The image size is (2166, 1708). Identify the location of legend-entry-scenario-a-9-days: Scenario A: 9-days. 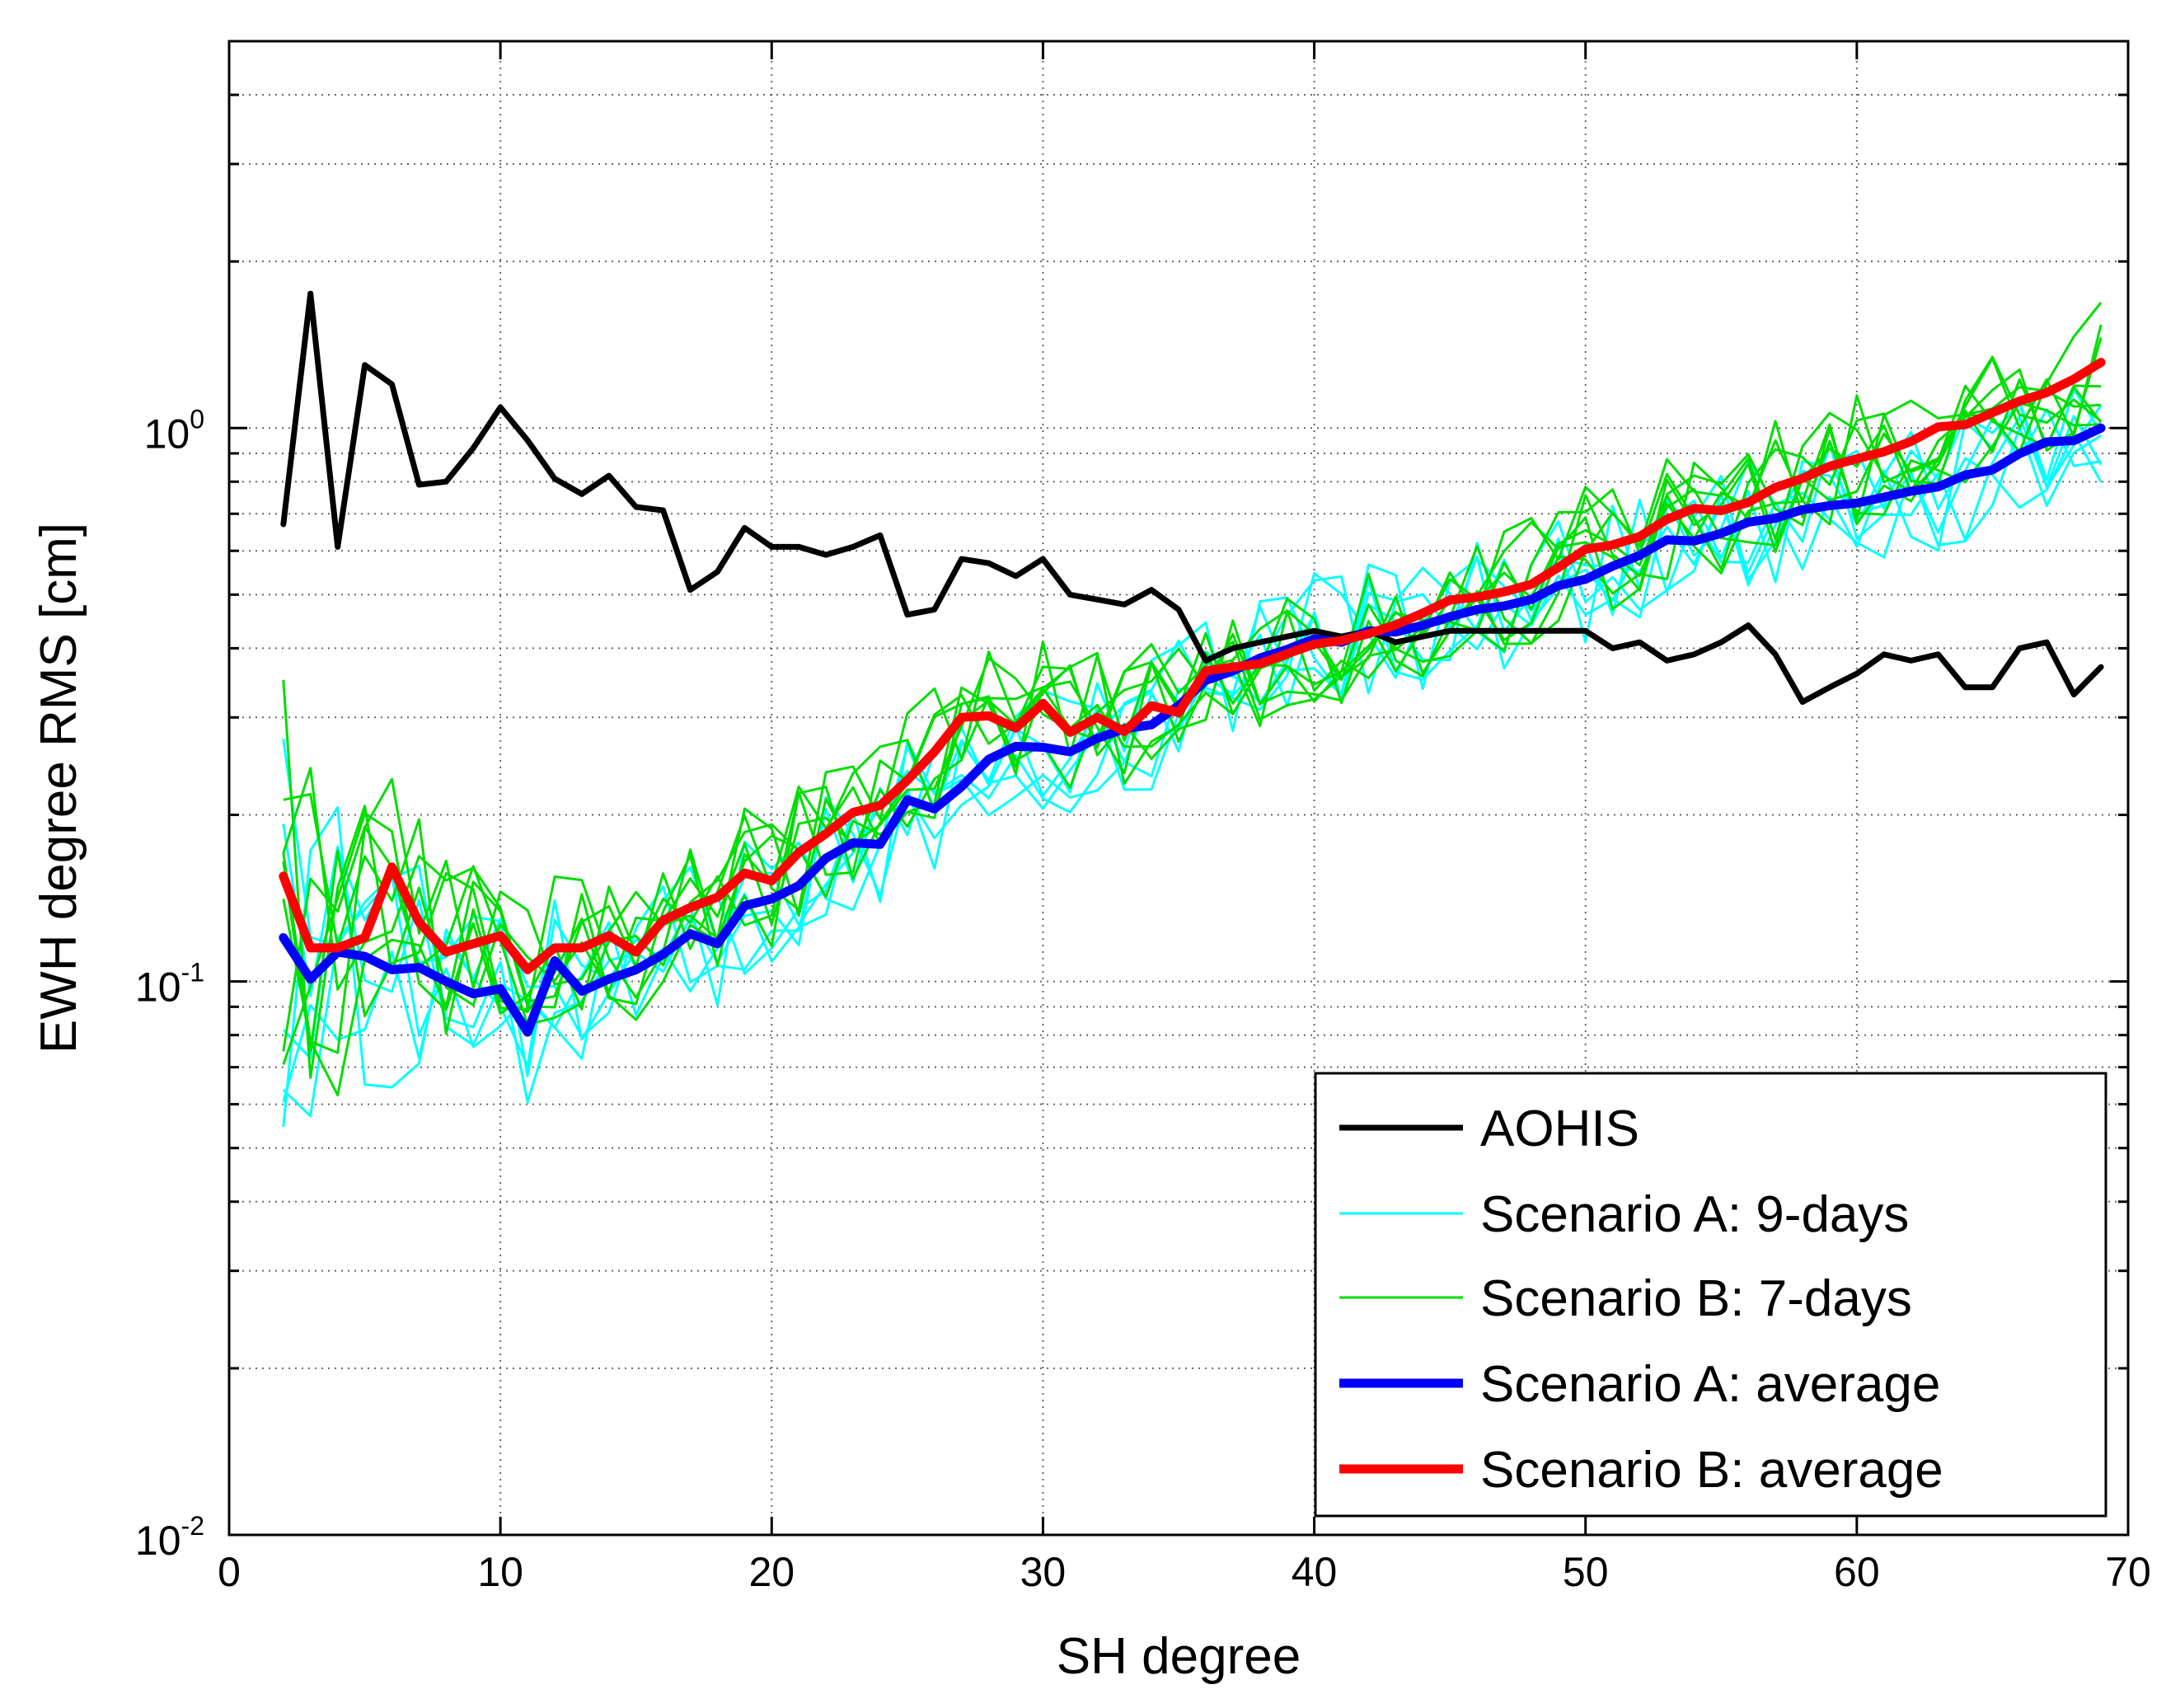
(1624, 1214).